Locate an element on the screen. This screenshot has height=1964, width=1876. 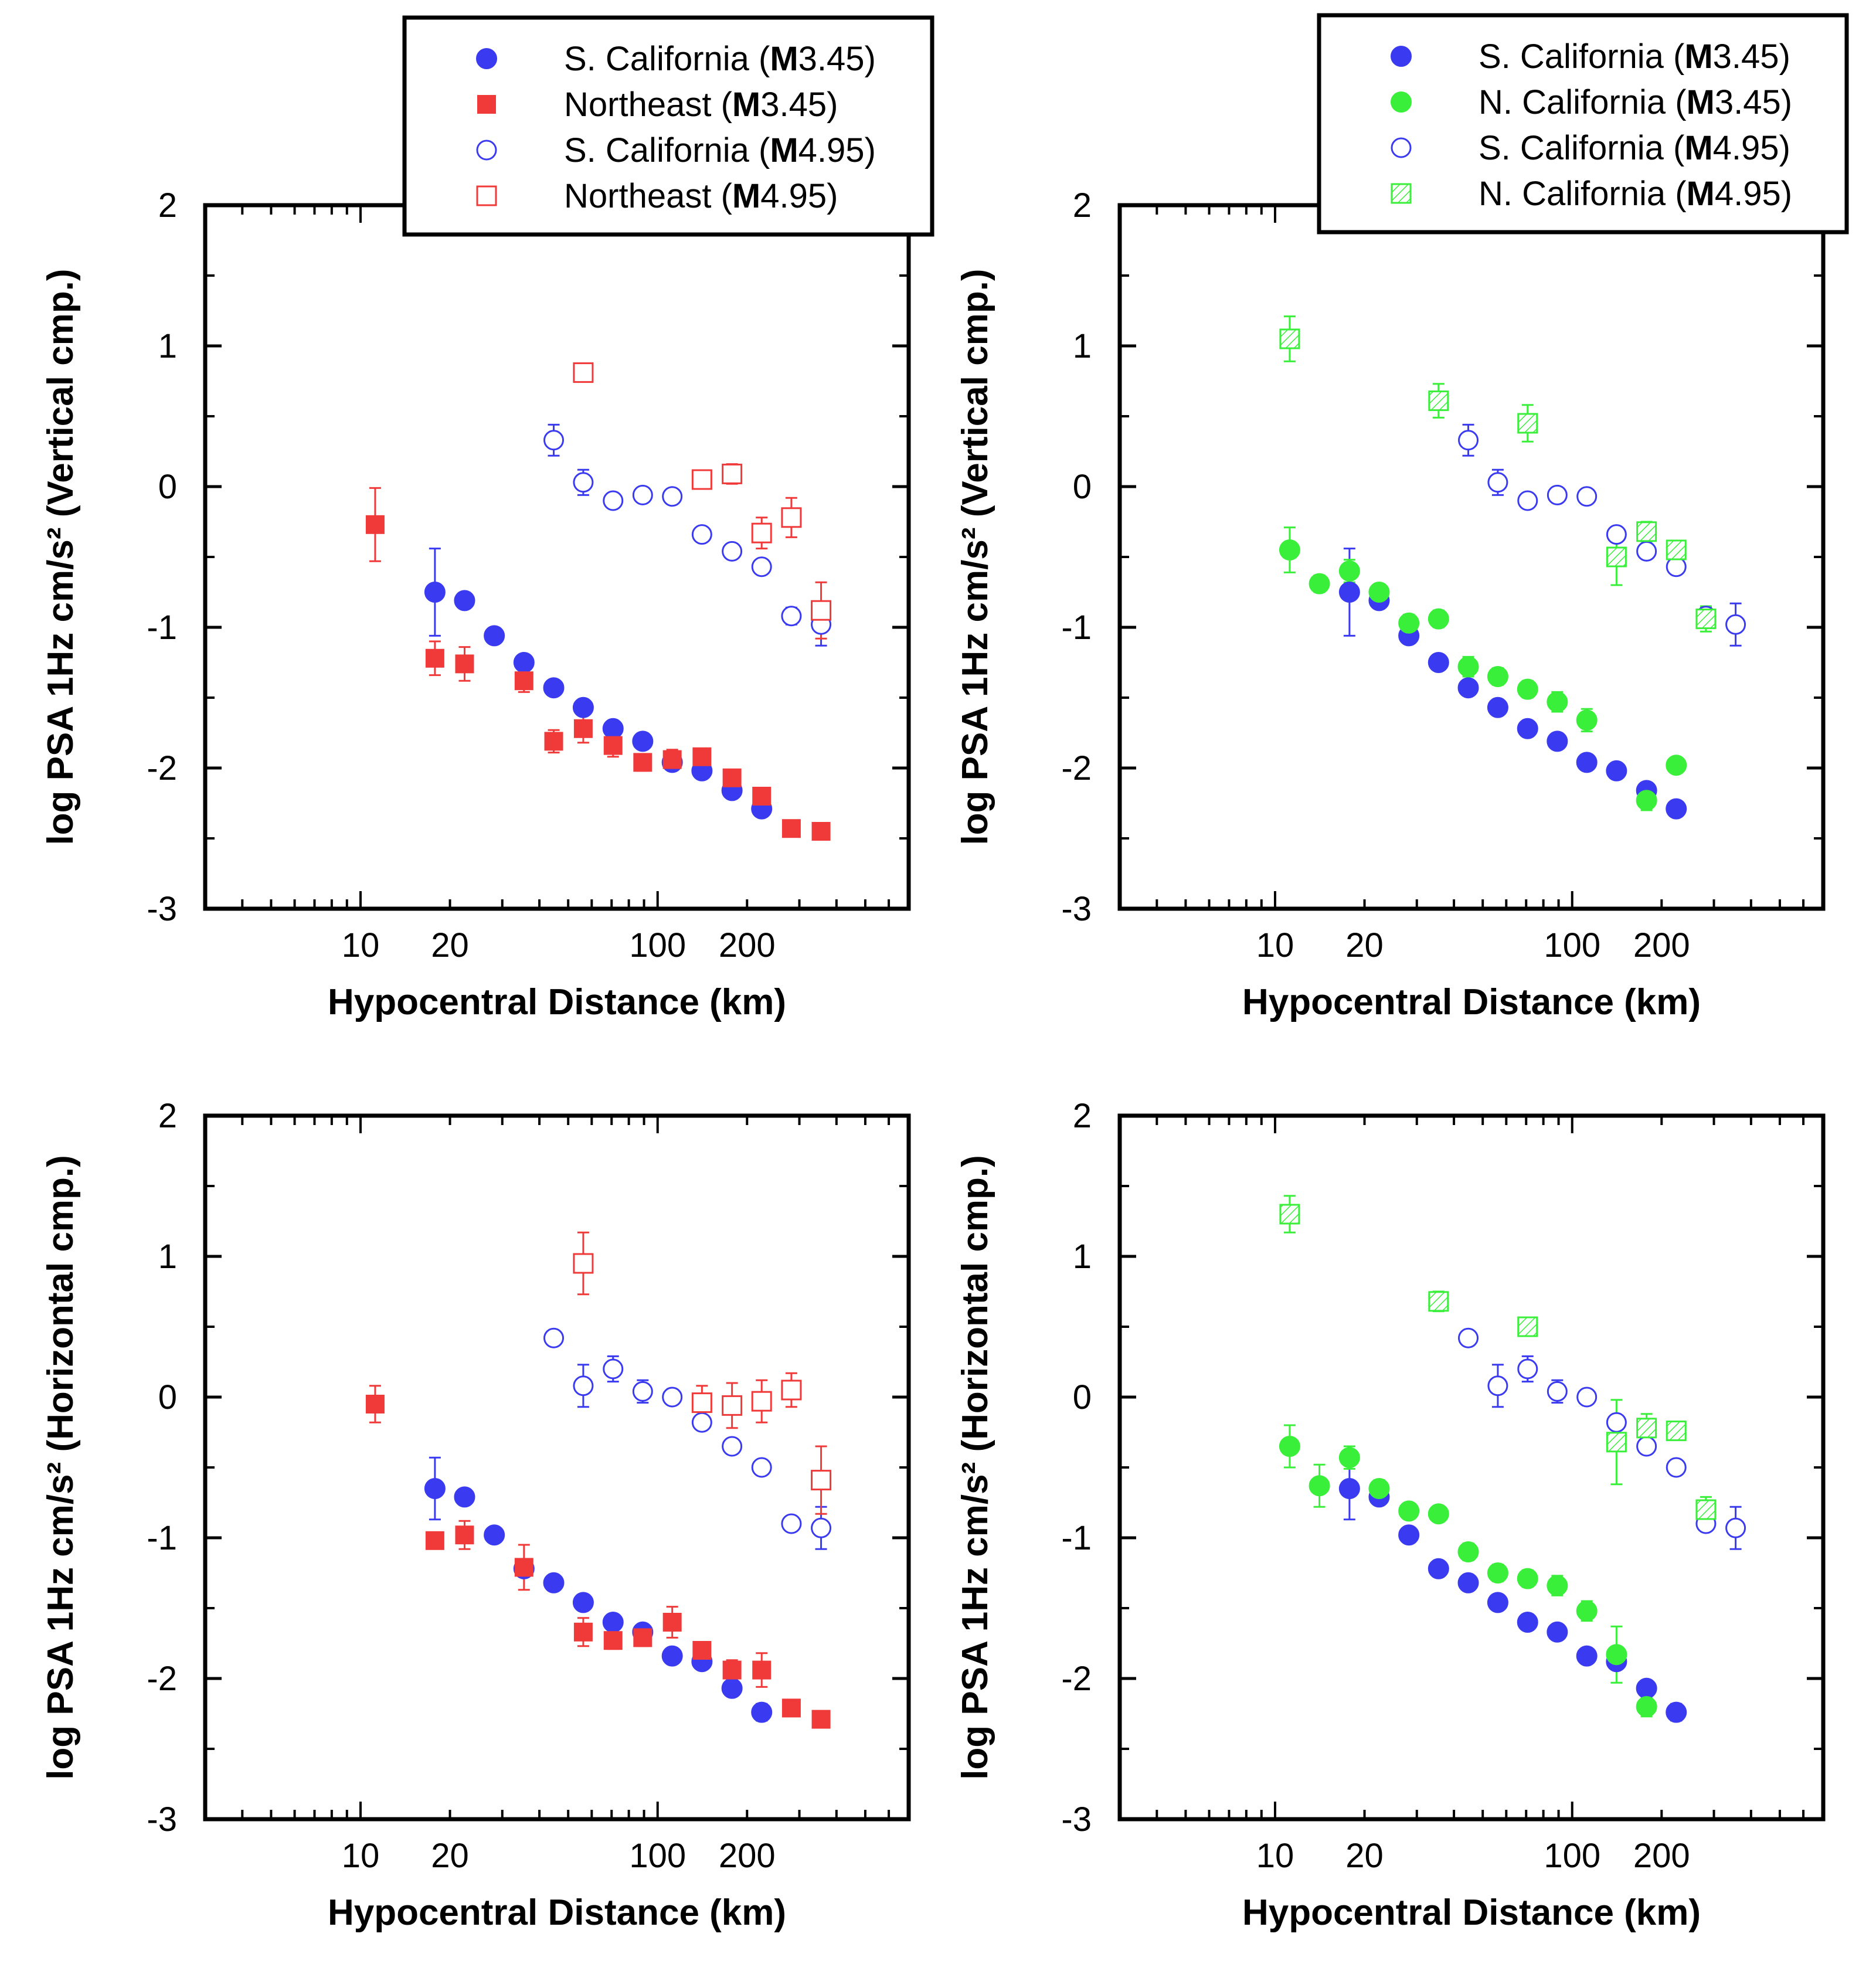
y-axis-label-2: log PSA 1Hz cm/s² (Horizontal cmp.) is located at coordinates (60, 1467).